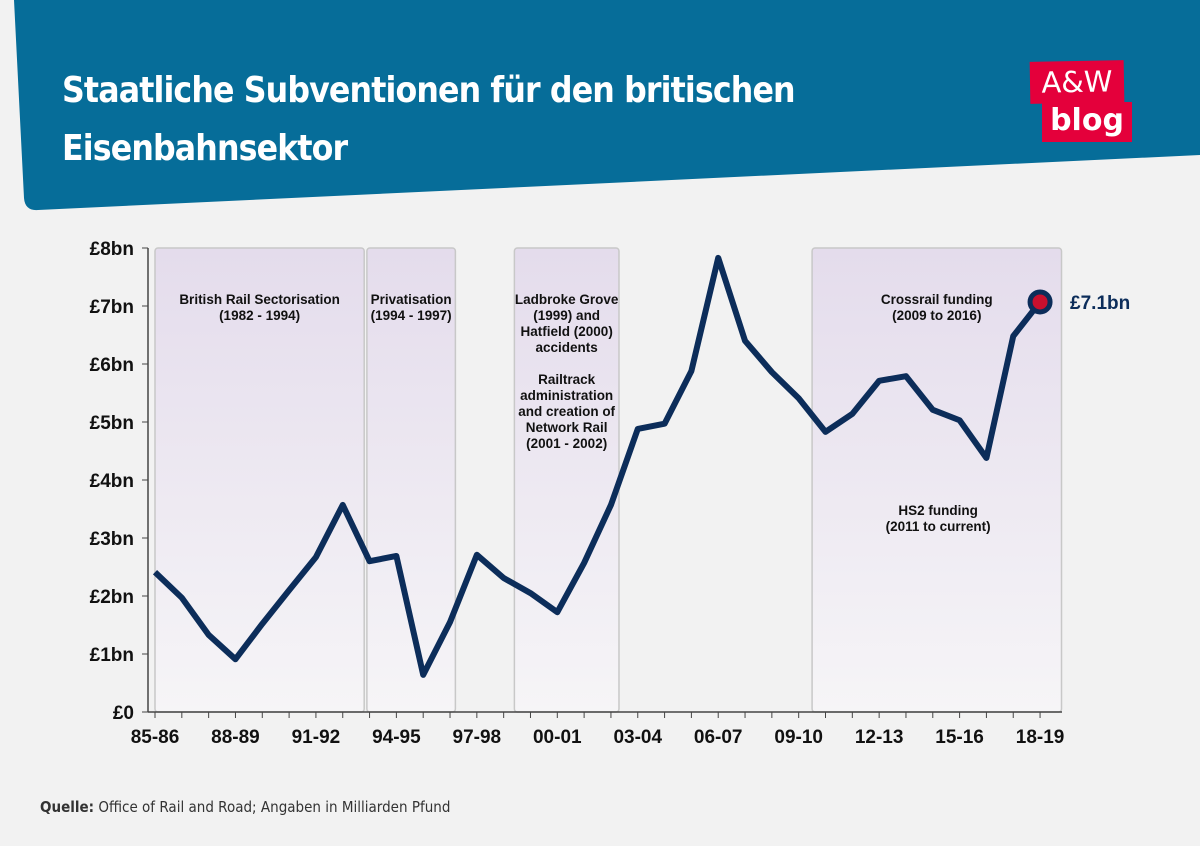 The image size is (1200, 846). I want to click on title-line-2: Eisenbahnsektor, so click(205, 148).